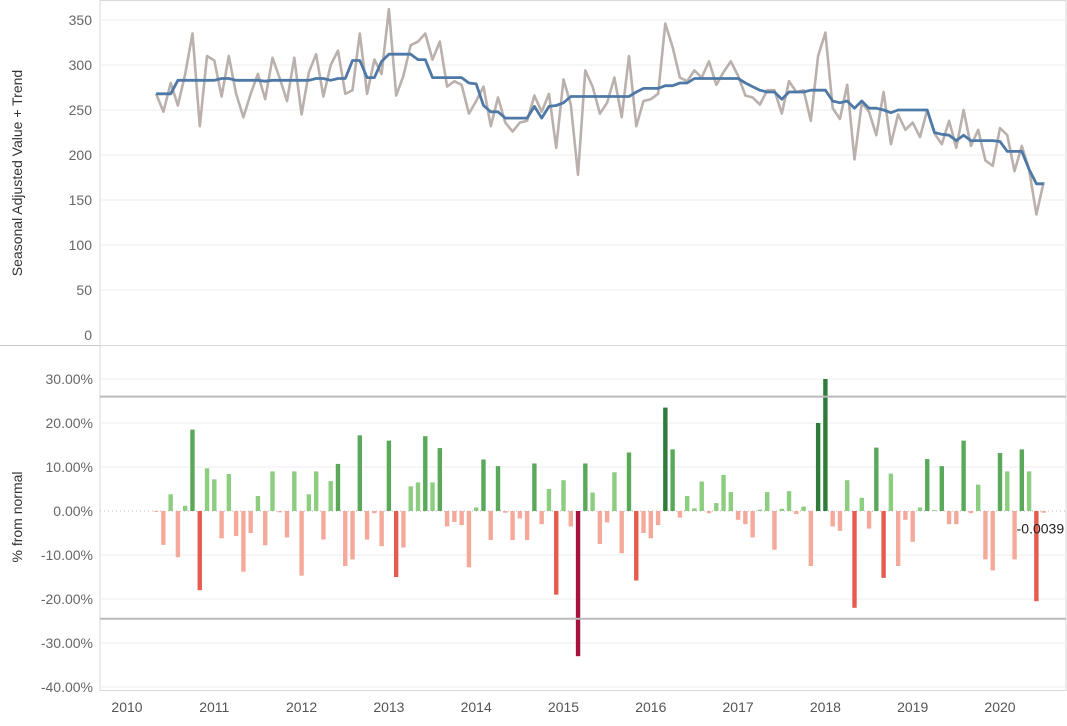 The image size is (1067, 726). I want to click on bottom-y-tick: -20.00%, so click(67, 599).